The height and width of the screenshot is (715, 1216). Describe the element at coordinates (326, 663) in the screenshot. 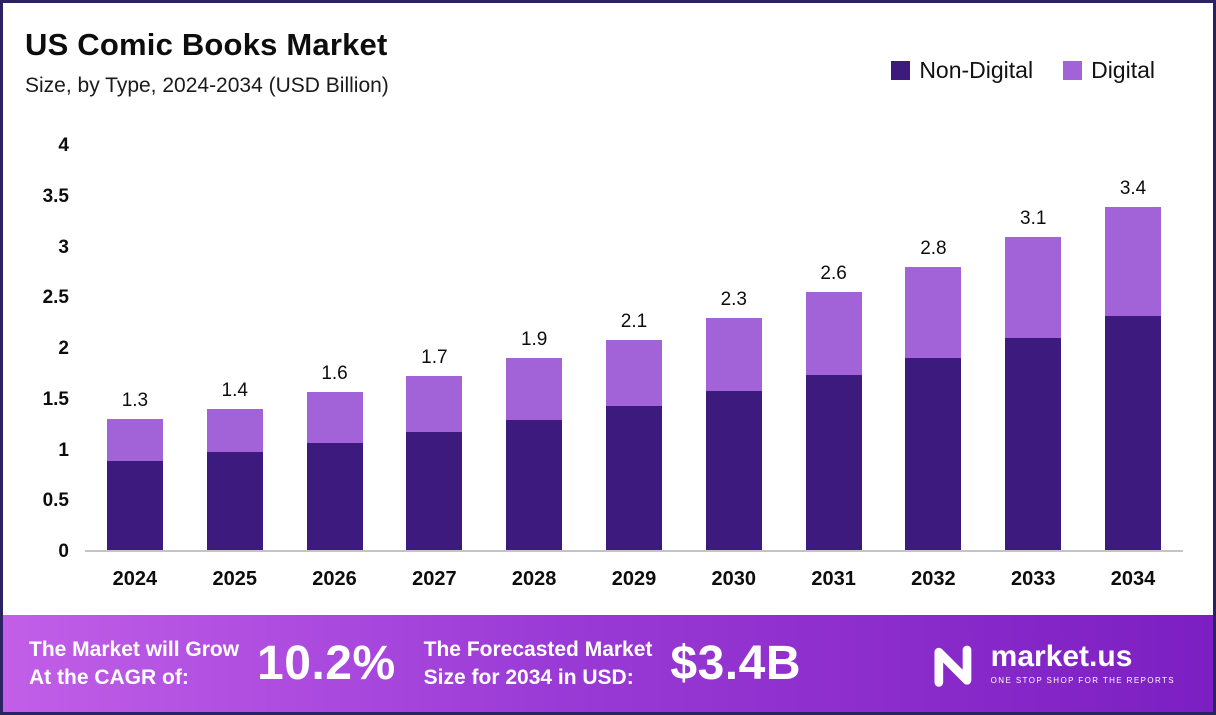

I see `cagr-value: 10.2%` at that location.